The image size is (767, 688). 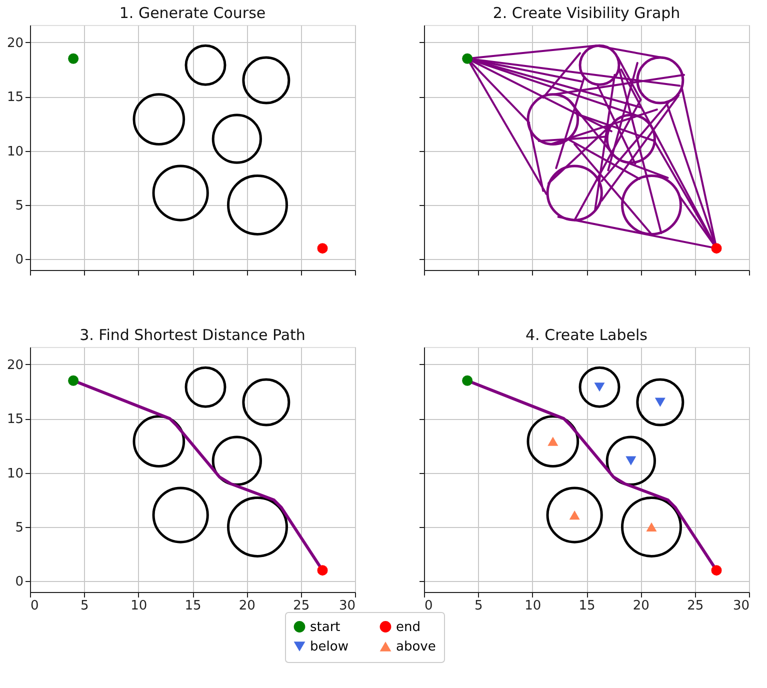 I want to click on legend-label: end, so click(x=408, y=627).